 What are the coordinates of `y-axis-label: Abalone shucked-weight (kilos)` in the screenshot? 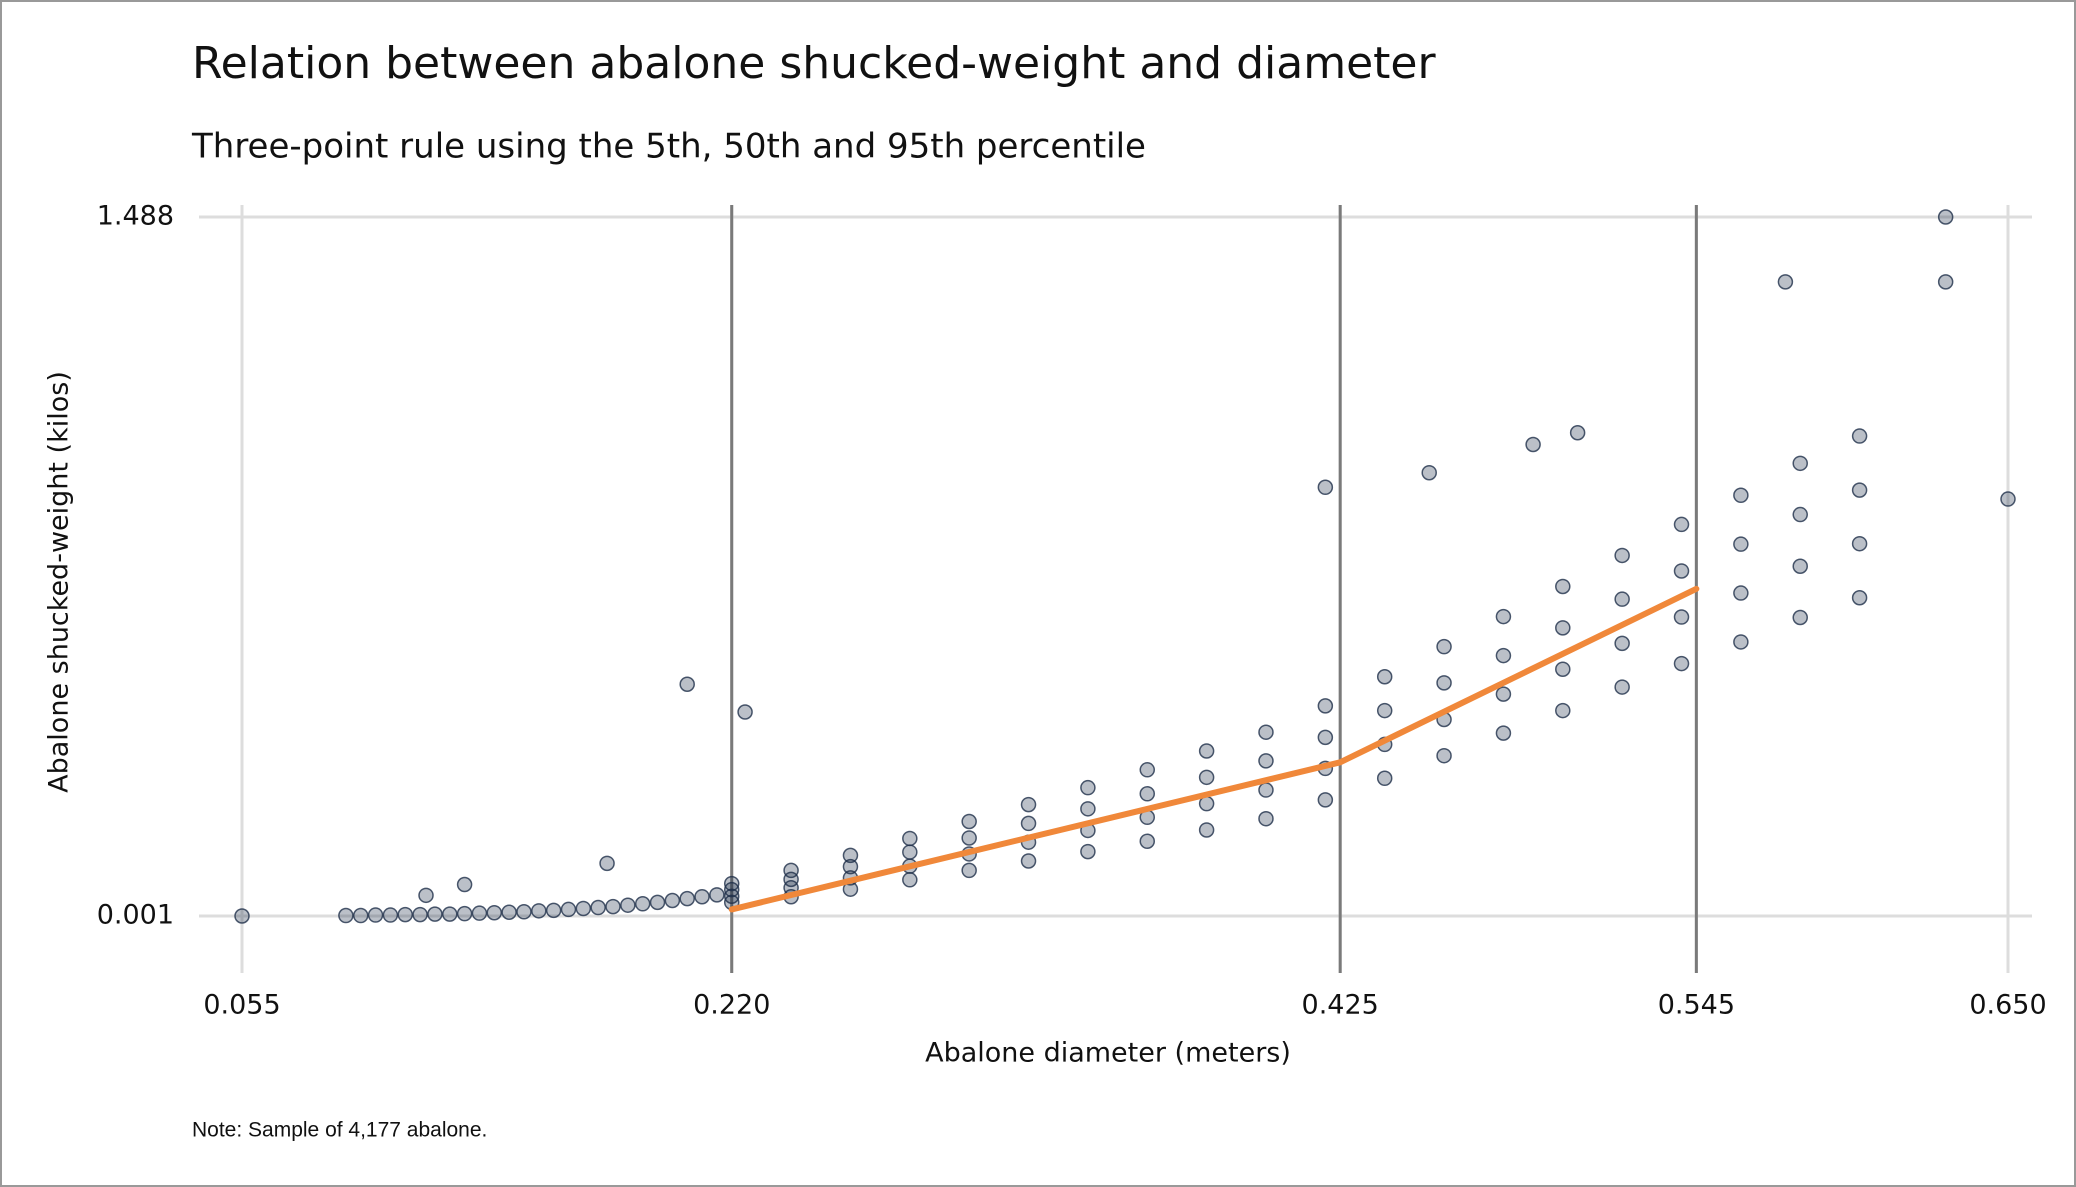 It's located at (59, 582).